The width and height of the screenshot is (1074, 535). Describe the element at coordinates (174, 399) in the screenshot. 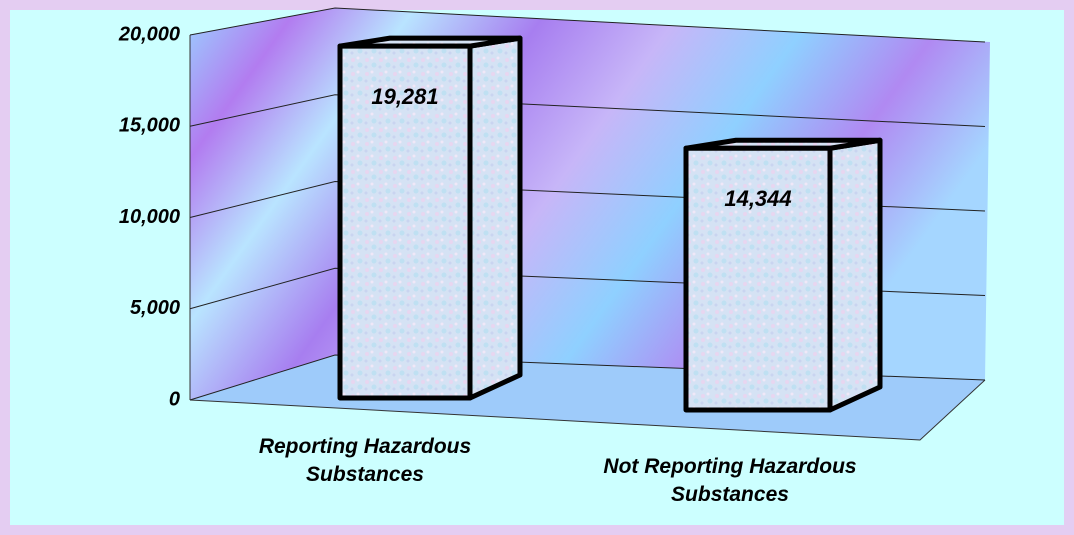

I see `y-tick-label: 0` at that location.